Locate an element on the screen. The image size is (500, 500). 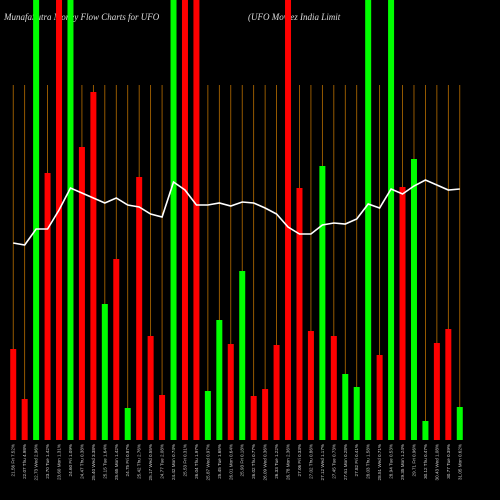
x-tick-label: 31.05 Mon 0.62% is located at coordinates (459, 462).